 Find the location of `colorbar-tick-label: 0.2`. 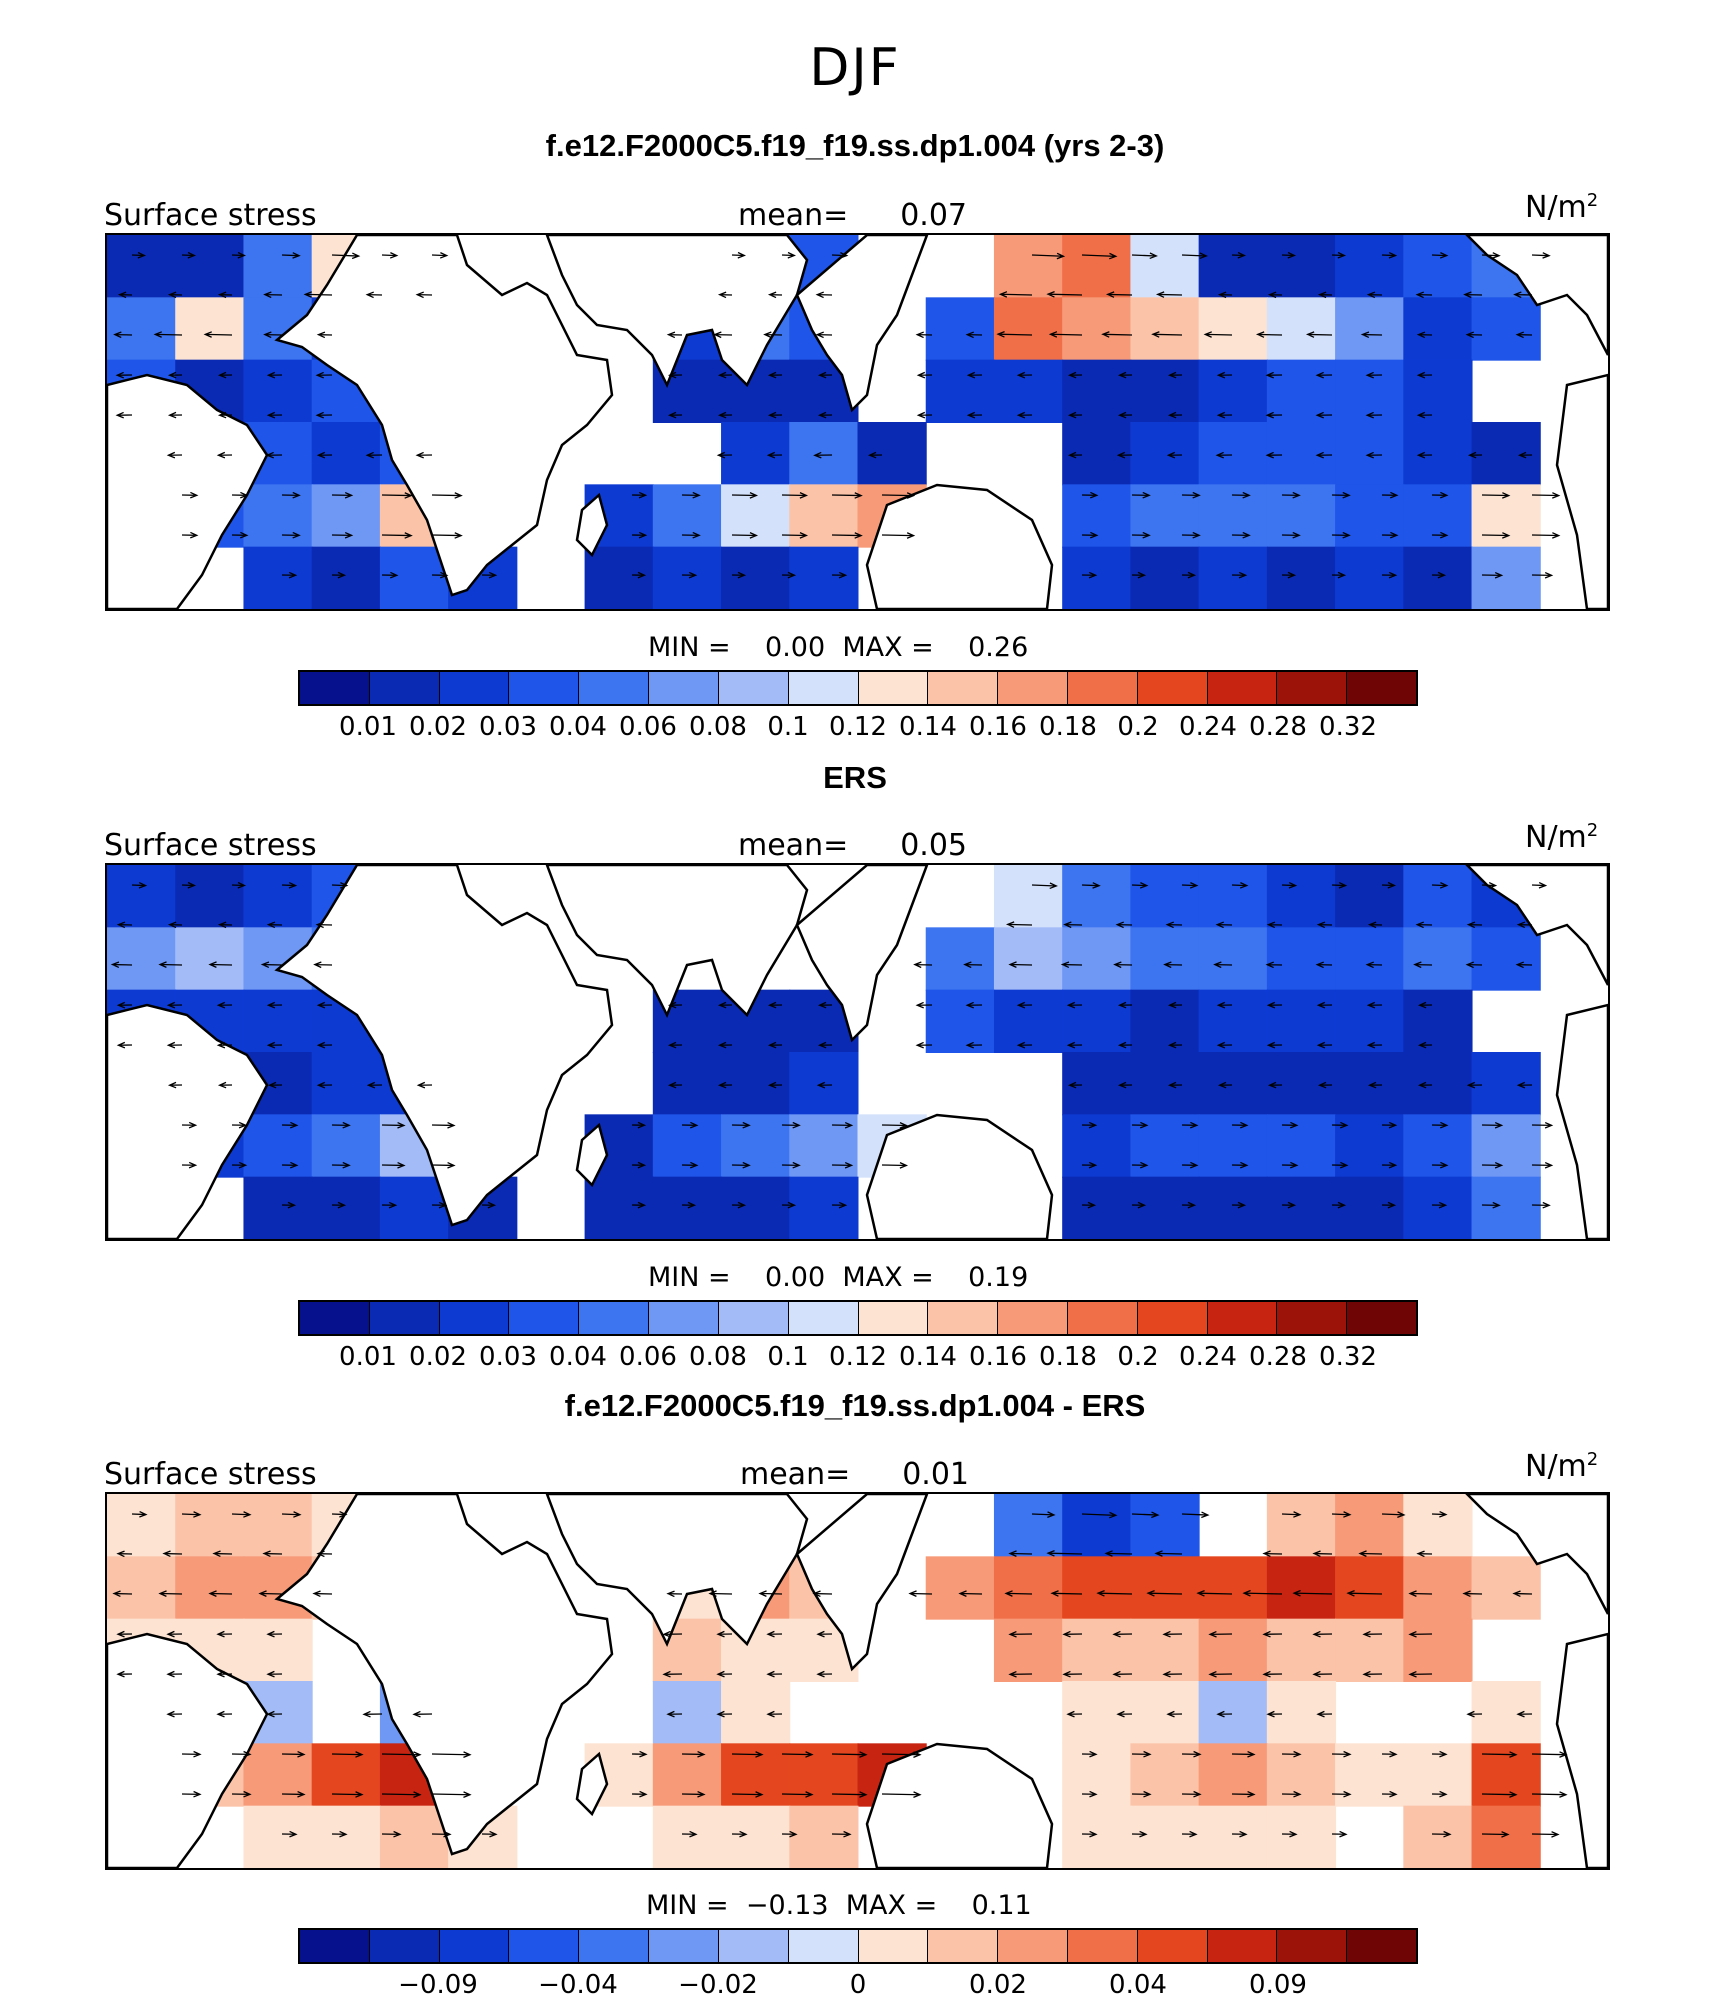

colorbar-tick-label: 0.2 is located at coordinates (1138, 1357).